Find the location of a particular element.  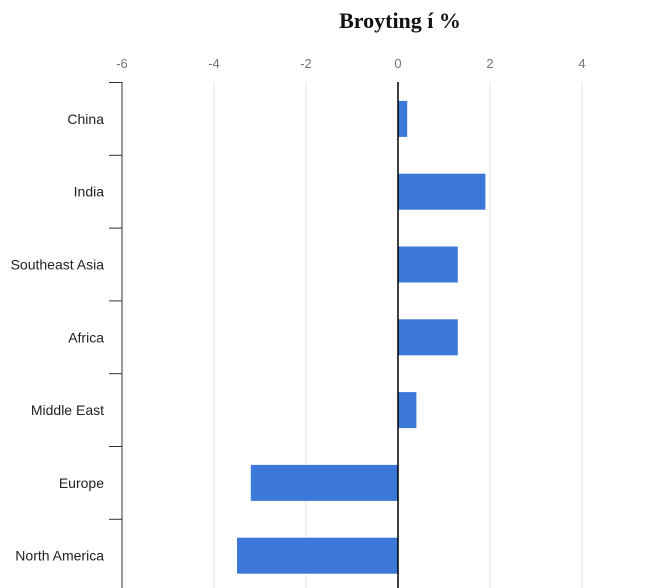

x-tick-label: -2 is located at coordinates (306, 63).